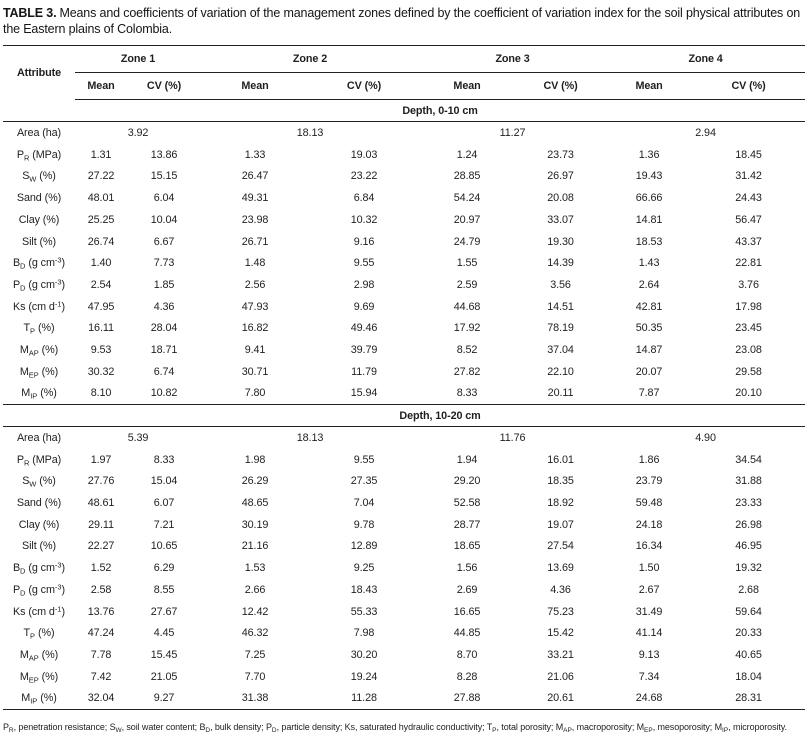 The height and width of the screenshot is (735, 808). Describe the element at coordinates (364, 306) in the screenshot. I see `value-cell: 9.69` at that location.